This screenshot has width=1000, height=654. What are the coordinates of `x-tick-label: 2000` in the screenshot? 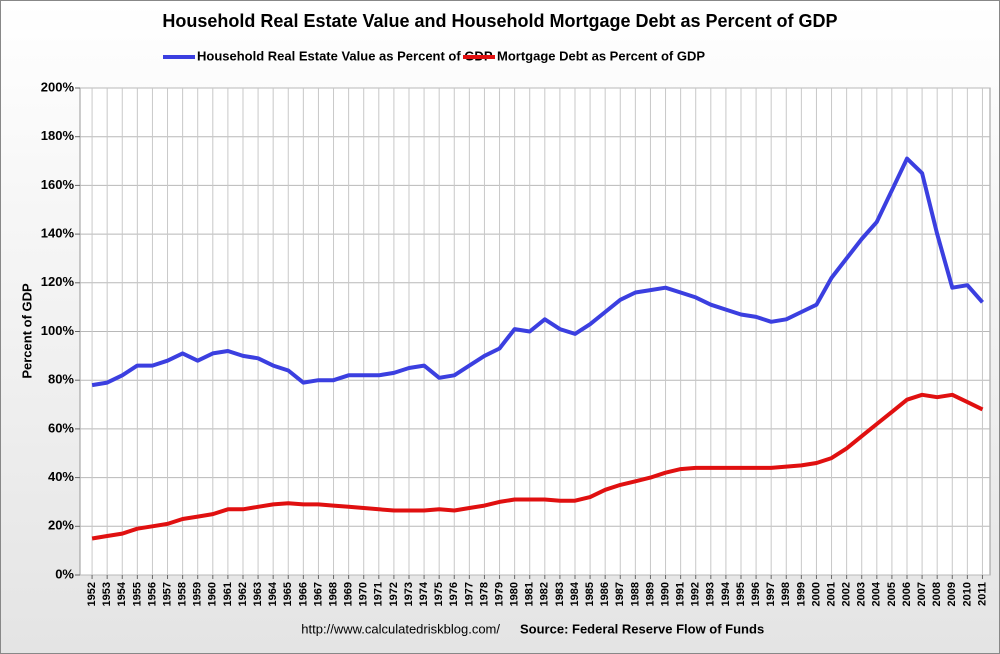 It's located at (816, 594).